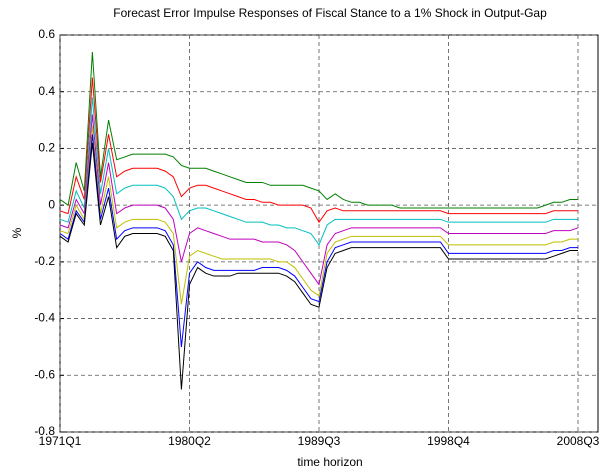 Image resolution: width=608 pixels, height=475 pixels. What do you see at coordinates (329, 462) in the screenshot?
I see `x-axis-label: time horizon` at bounding box center [329, 462].